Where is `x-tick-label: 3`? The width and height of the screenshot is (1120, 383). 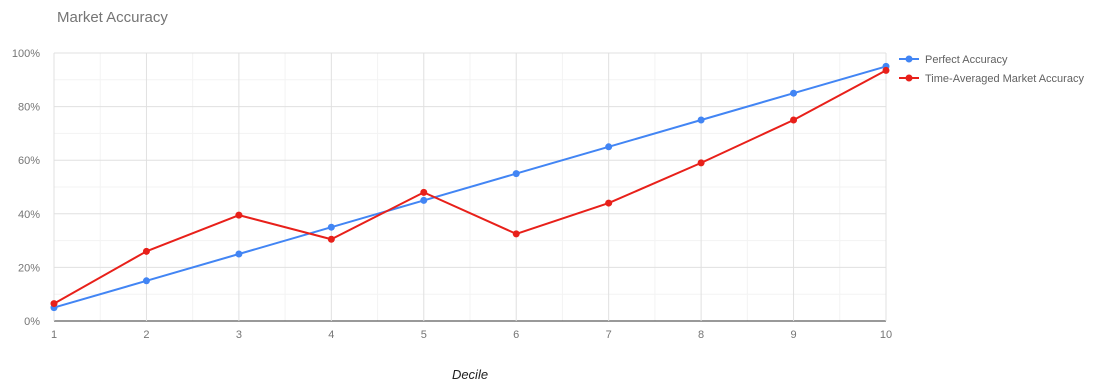 x-tick-label: 3 is located at coordinates (239, 335).